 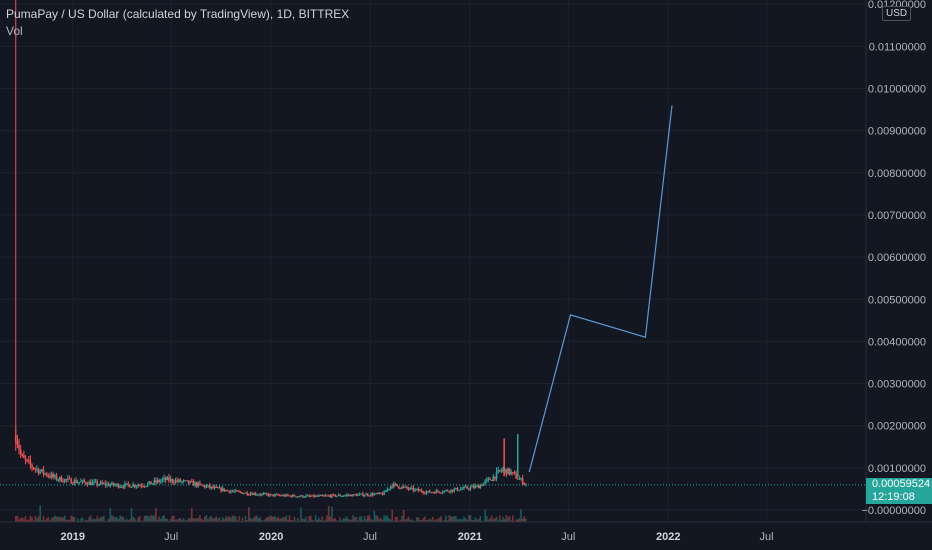 I want to click on x-tick-label: Jul, so click(x=767, y=537).